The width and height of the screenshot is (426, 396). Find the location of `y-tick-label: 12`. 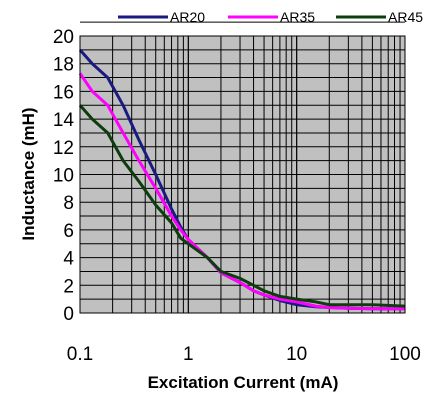

y-tick-label: 12 is located at coordinates (63, 148).